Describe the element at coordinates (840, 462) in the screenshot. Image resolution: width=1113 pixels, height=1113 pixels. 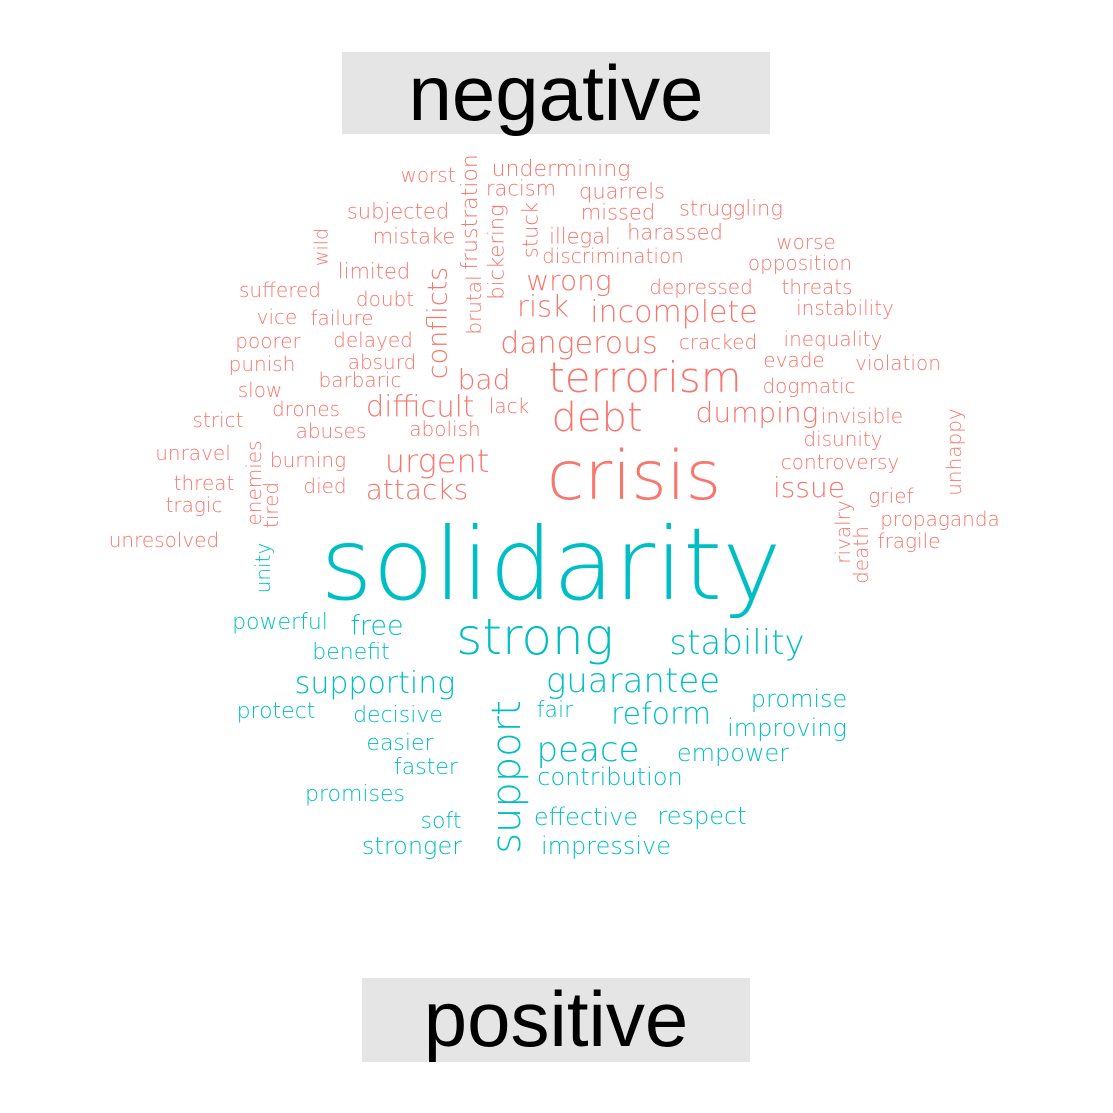
I see `word-negative-controversy: controversy` at that location.